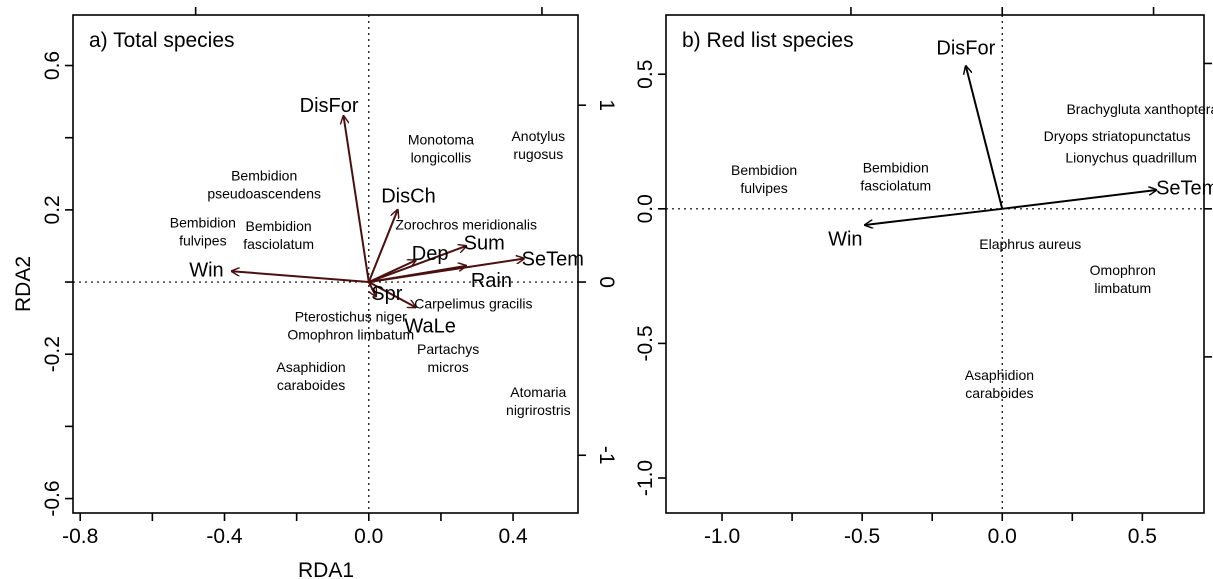 Image resolution: width=1213 pixels, height=579 pixels. What do you see at coordinates (52, 354) in the screenshot?
I see `y-tick-label: -0.2` at bounding box center [52, 354].